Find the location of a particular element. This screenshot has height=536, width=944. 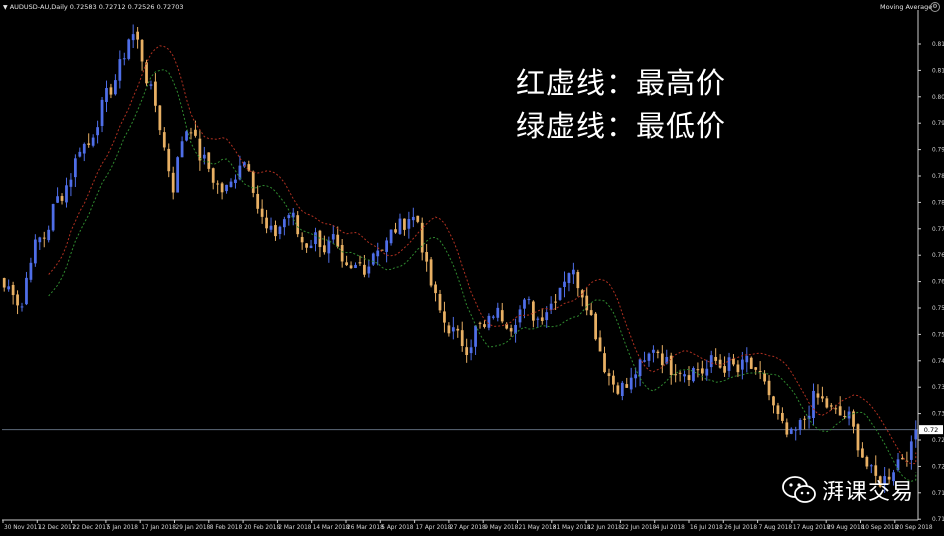

y-tick-label: 0.79 is located at coordinates (938, 151).